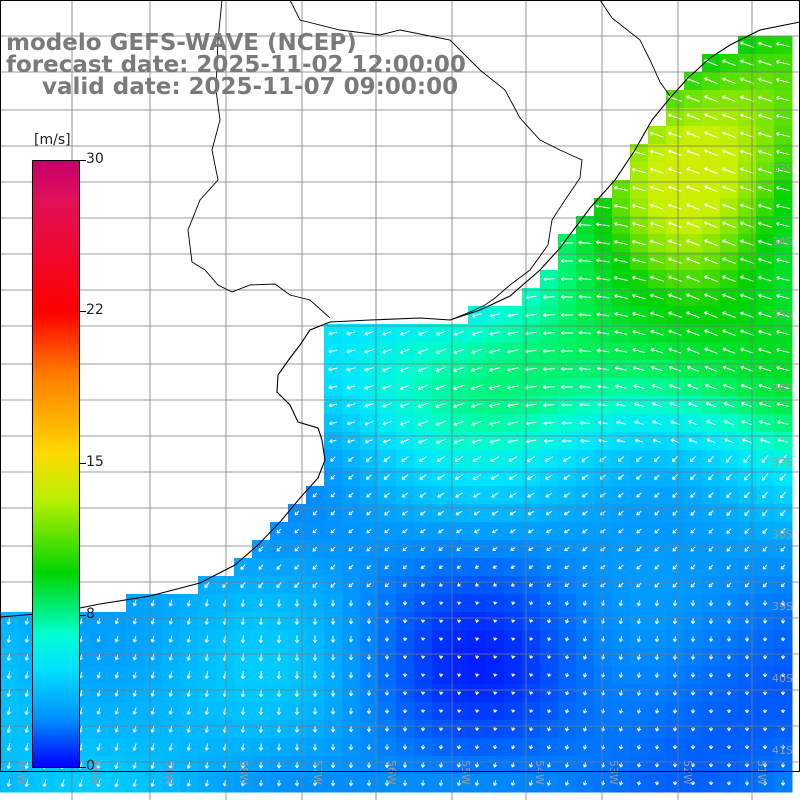 The height and width of the screenshot is (800, 800). I want to click on colorbar-tick-label: 0, so click(90, 766).